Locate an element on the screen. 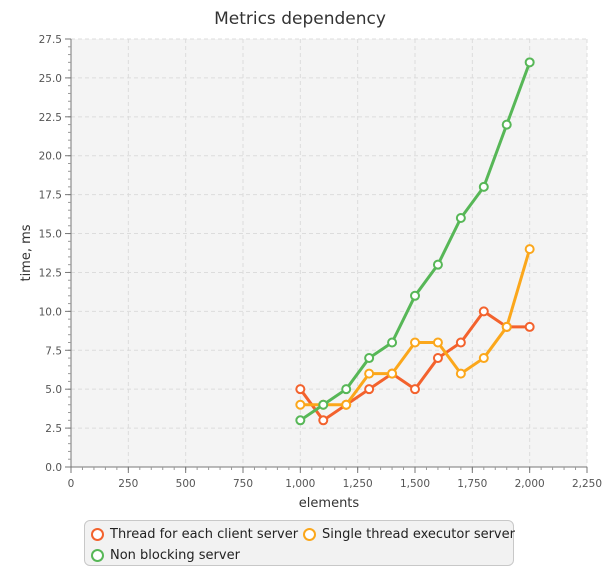  x-tick-label: 0 is located at coordinates (71, 484).